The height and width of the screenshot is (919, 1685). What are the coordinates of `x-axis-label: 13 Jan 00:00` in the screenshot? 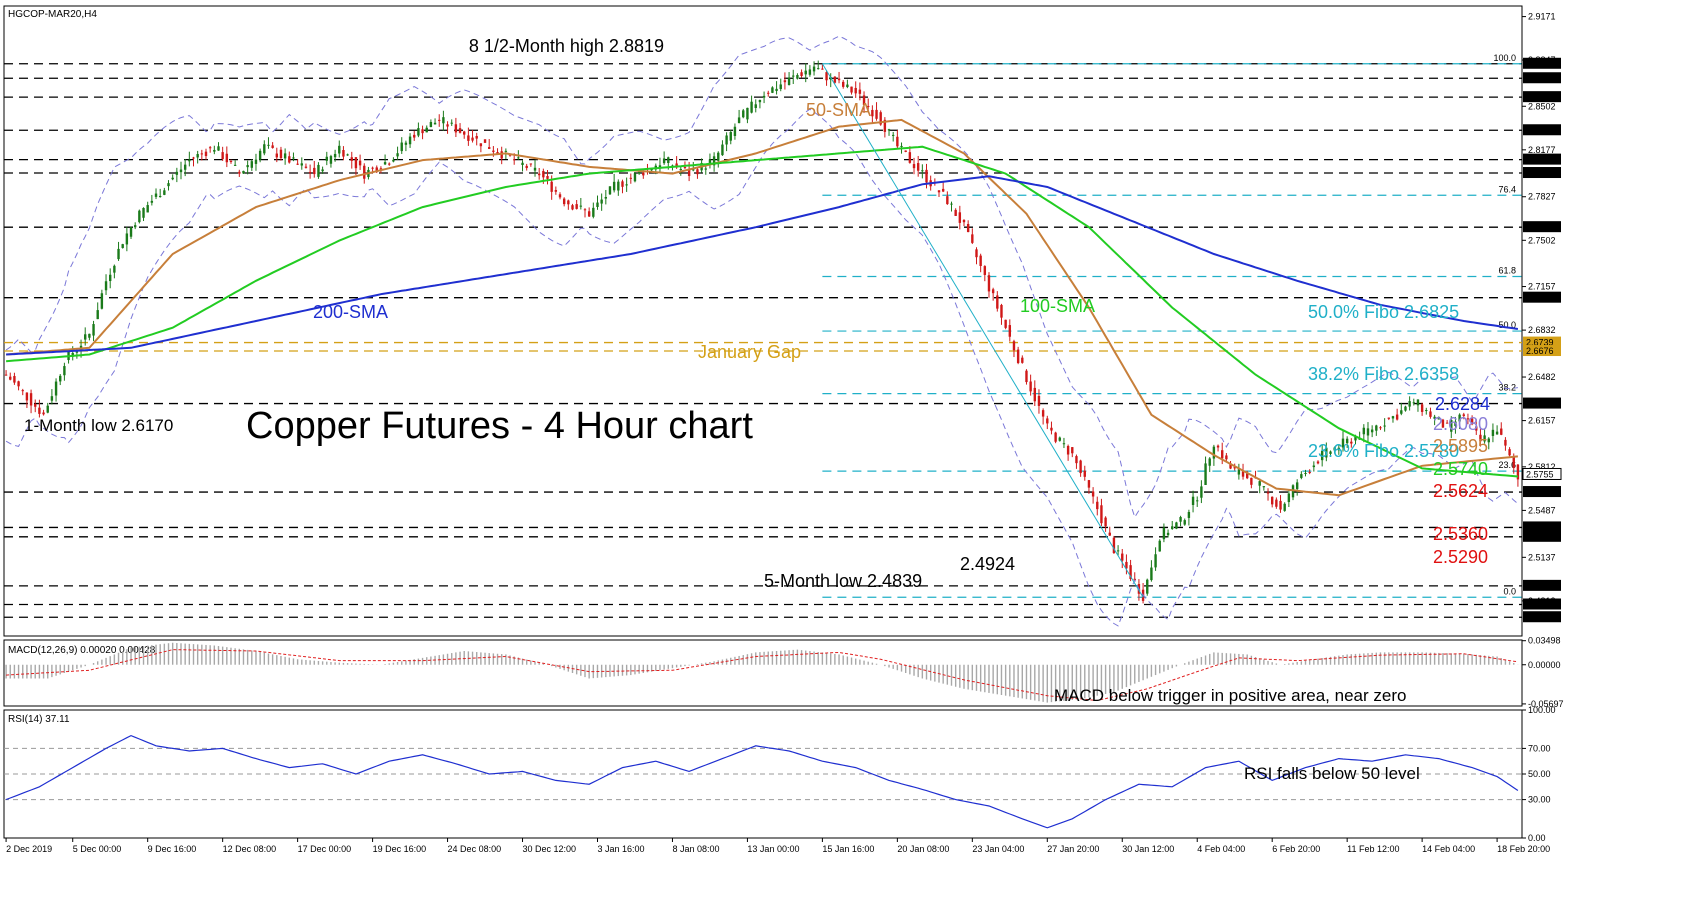 It's located at (773, 849).